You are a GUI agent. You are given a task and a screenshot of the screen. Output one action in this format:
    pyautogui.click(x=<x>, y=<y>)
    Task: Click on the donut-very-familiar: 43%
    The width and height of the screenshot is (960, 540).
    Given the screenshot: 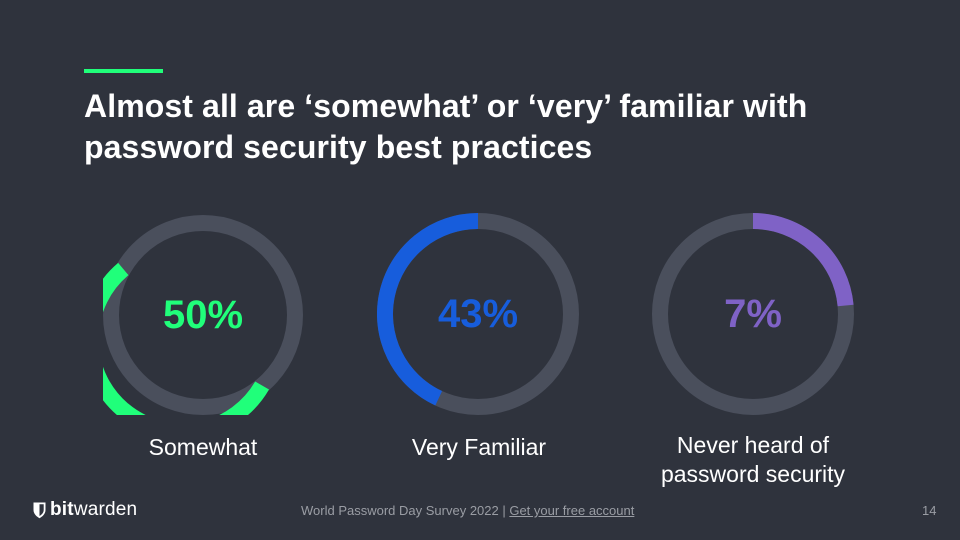 What is the action you would take?
    pyautogui.click(x=478, y=314)
    